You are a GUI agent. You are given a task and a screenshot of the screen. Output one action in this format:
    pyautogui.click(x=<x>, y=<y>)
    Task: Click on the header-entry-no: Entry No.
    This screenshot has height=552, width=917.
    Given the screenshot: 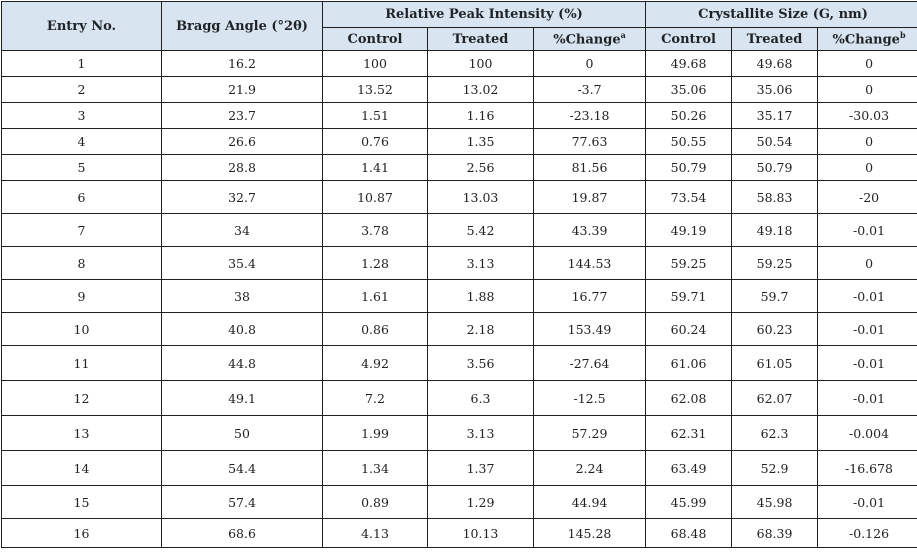 What is the action you would take?
    pyautogui.click(x=81, y=26)
    